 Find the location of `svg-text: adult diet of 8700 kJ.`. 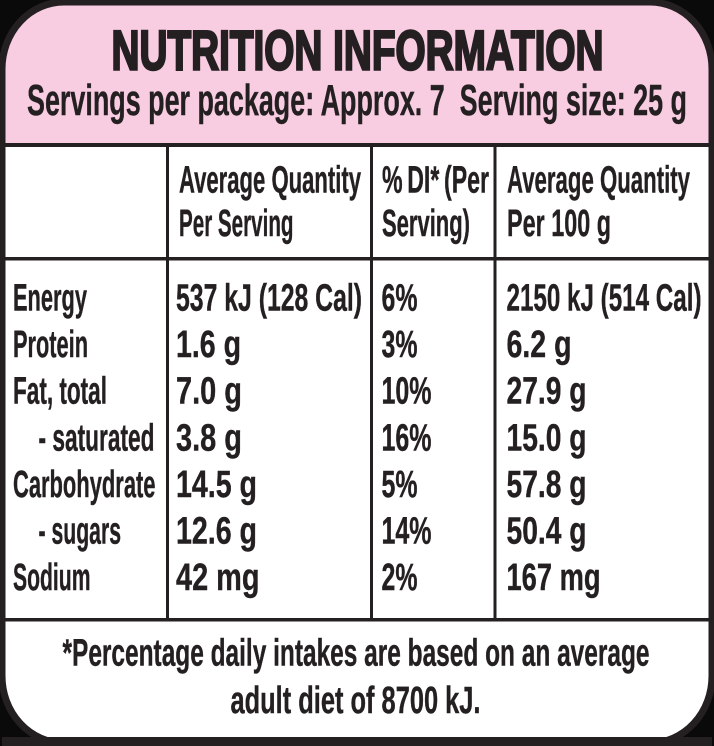

svg-text: adult diet of 8700 kJ. is located at coordinates (356, 701).